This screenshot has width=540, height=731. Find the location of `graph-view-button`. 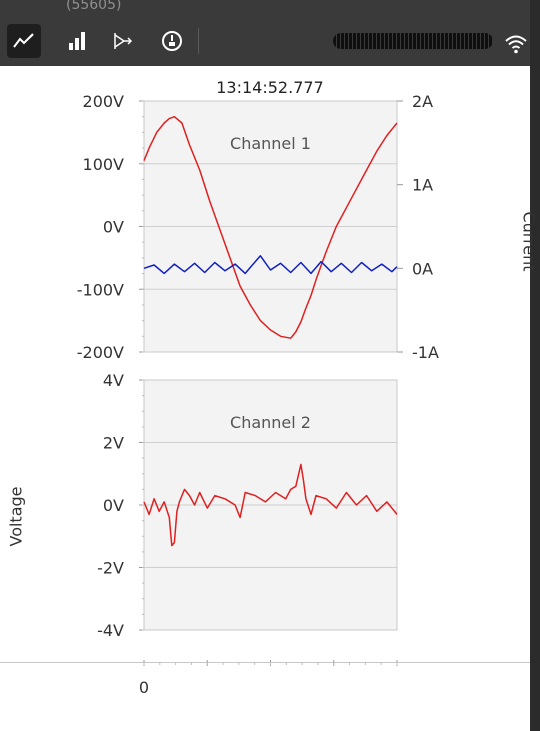

graph-view-button is located at coordinates (24, 41).